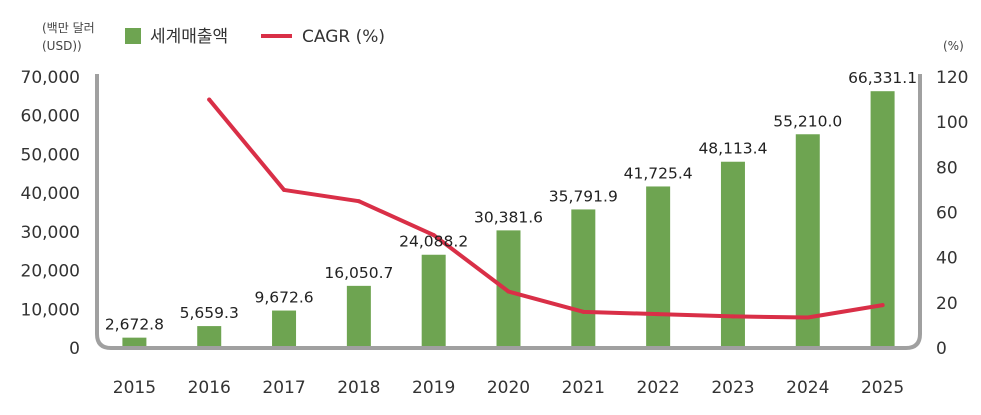  I want to click on bar-2020, so click(508, 288).